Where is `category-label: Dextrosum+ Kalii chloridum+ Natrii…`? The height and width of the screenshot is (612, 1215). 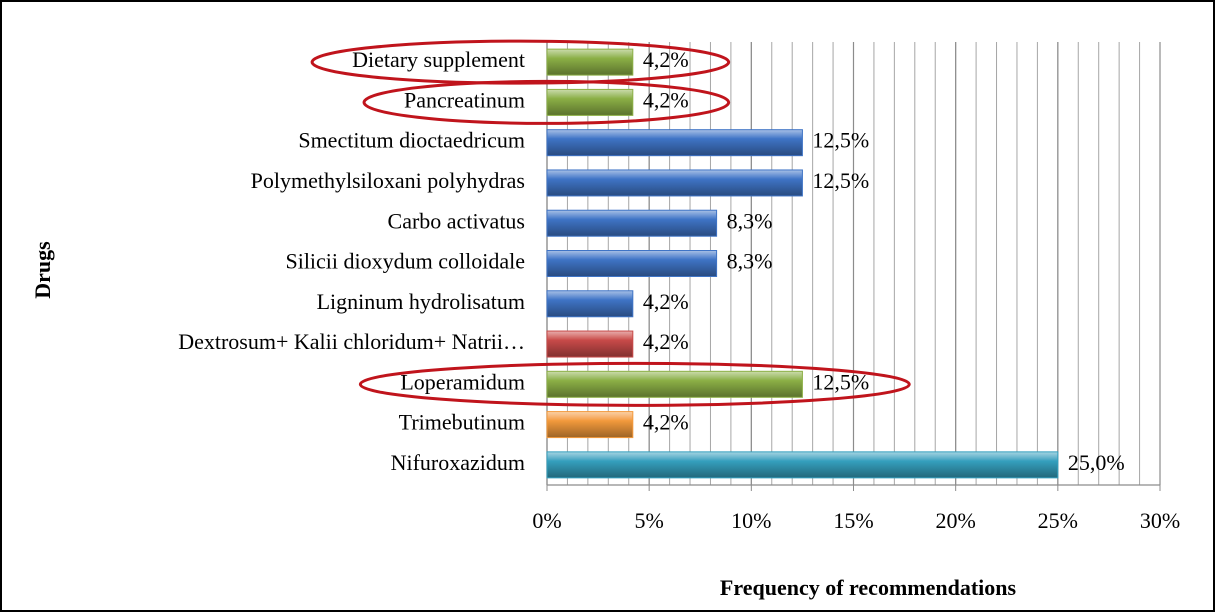
category-label: Dextrosum+ Kalii chloridum+ Natrii… is located at coordinates (351, 341).